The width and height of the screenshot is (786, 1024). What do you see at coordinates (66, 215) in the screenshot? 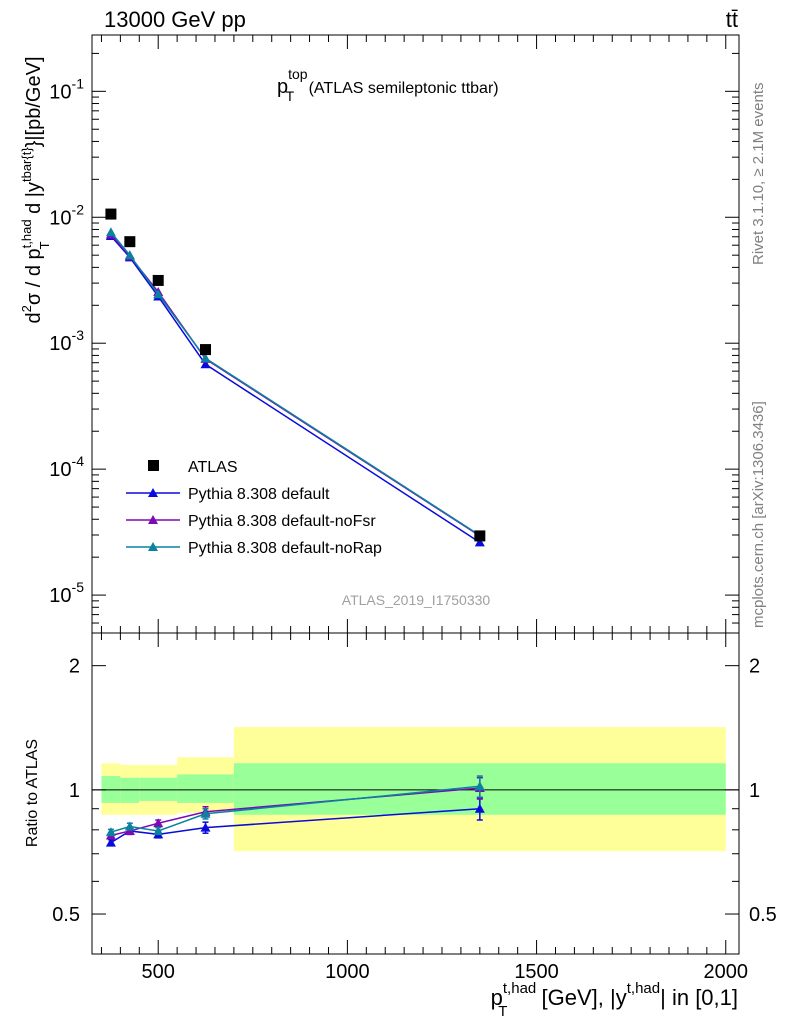
I see `main-y-tick-label: 10⁻²` at bounding box center [66, 215].